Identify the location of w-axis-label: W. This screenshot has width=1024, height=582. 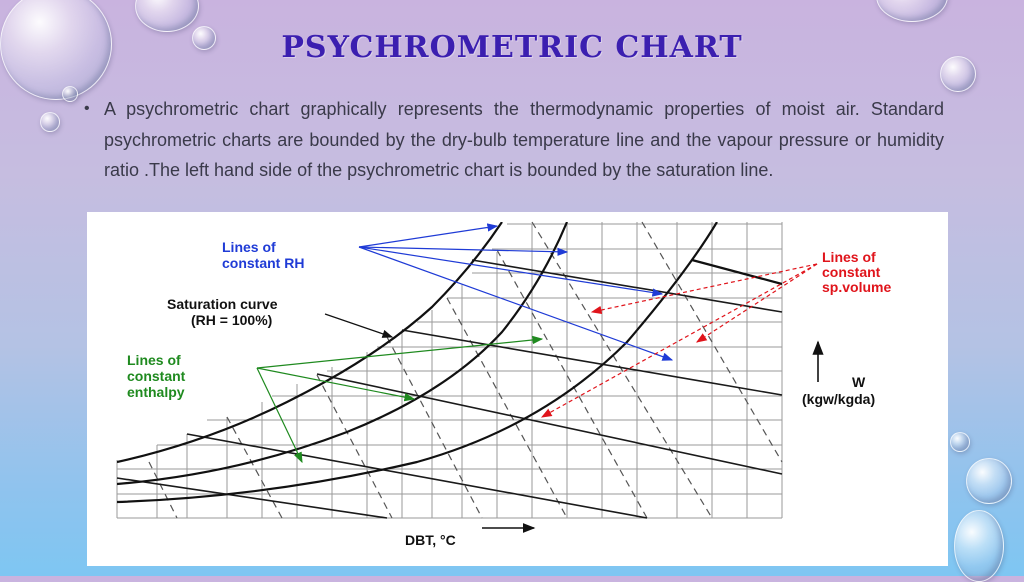
(859, 382).